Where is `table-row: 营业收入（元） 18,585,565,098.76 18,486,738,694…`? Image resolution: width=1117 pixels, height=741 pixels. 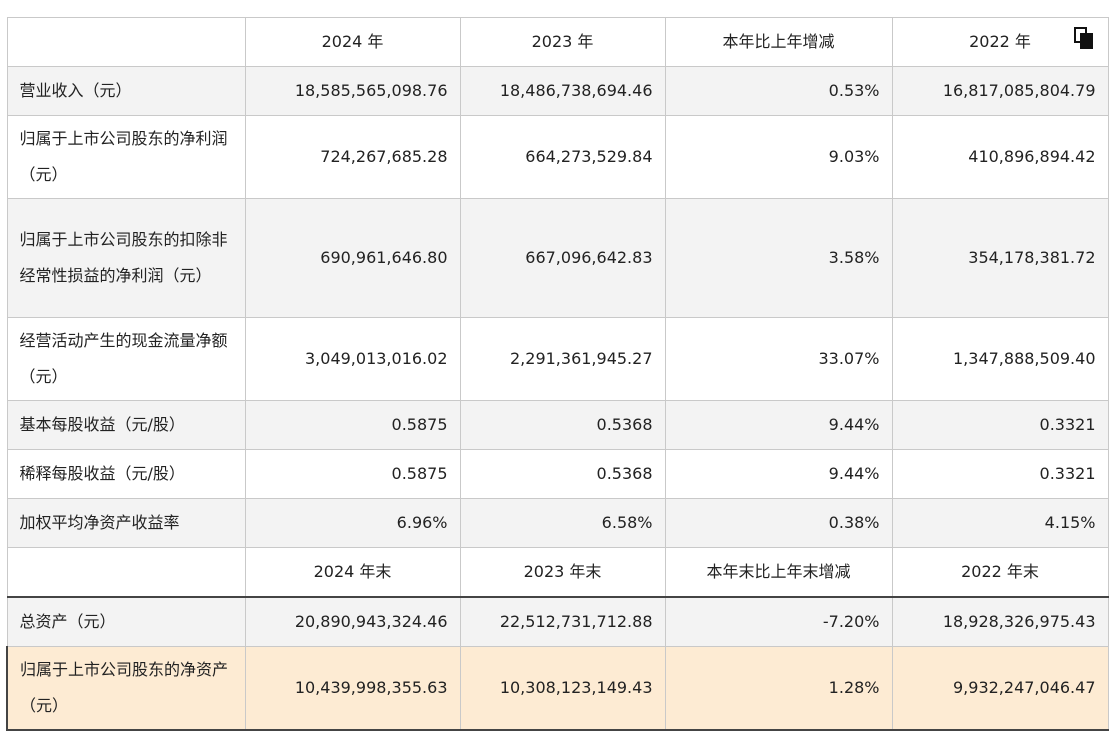 table-row: 营业收入（元） 18,585,565,098.76 18,486,738,694… is located at coordinates (557, 91).